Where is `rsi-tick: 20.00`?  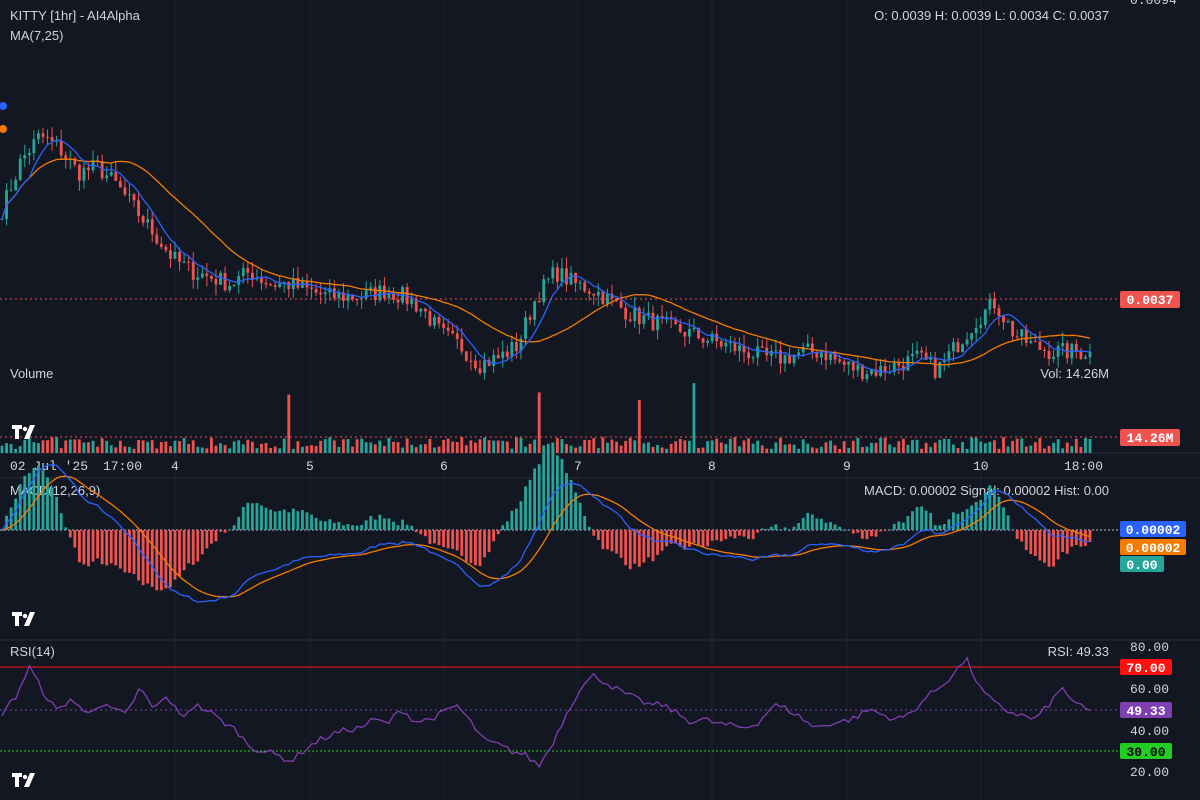
rsi-tick: 20.00 is located at coordinates (1149, 772).